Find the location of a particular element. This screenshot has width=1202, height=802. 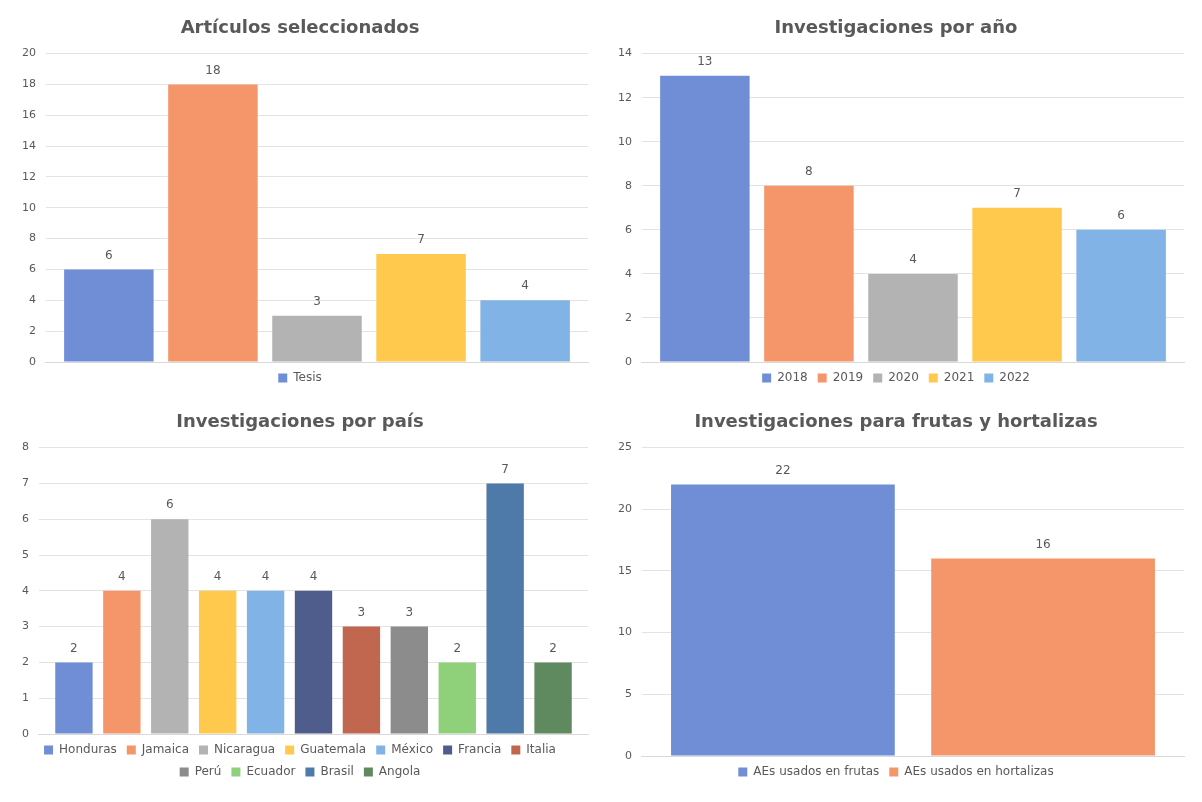

data-label: 16 is located at coordinates (1043, 543).